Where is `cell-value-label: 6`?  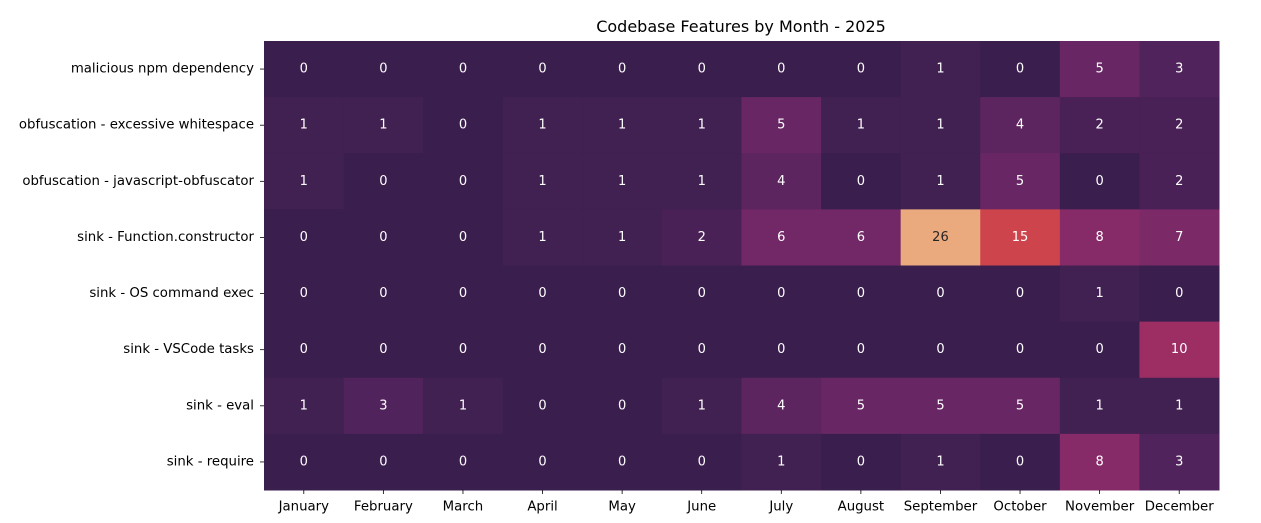 cell-value-label: 6 is located at coordinates (781, 237).